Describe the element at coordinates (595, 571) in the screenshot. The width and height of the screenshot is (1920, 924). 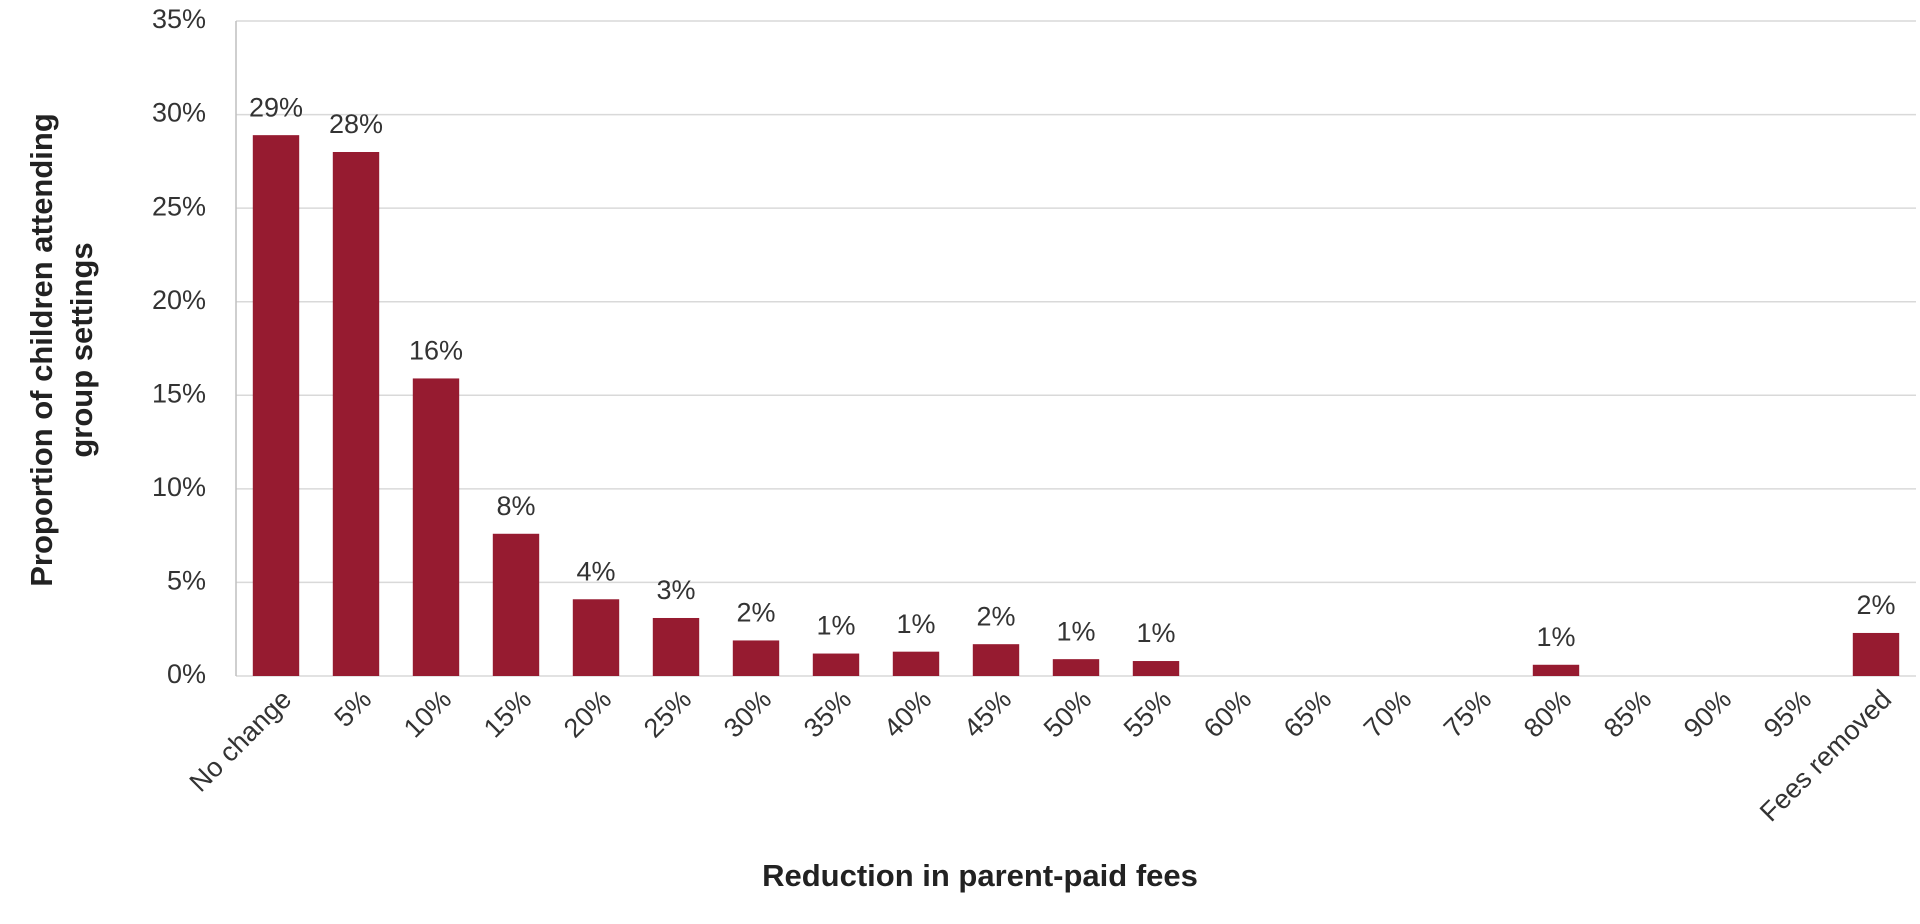
I see `data-label: 4%` at that location.